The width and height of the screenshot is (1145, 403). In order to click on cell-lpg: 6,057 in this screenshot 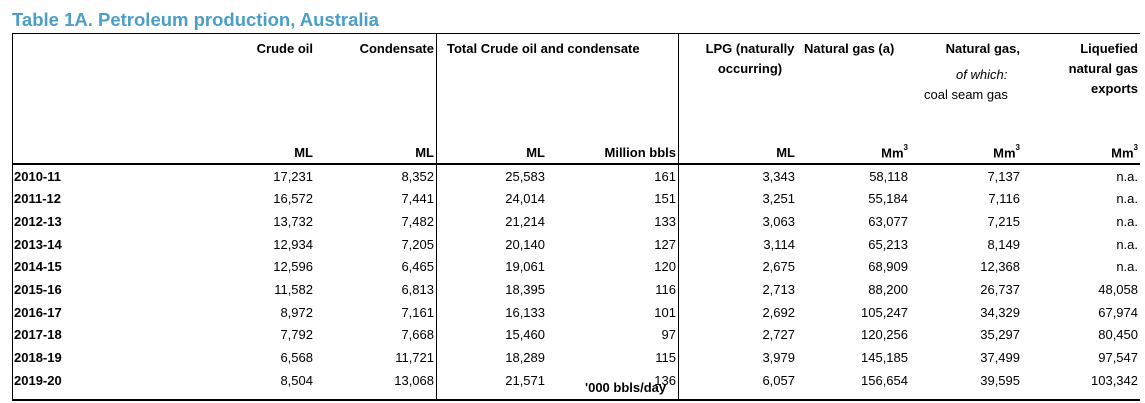, I will do `click(778, 380)`.